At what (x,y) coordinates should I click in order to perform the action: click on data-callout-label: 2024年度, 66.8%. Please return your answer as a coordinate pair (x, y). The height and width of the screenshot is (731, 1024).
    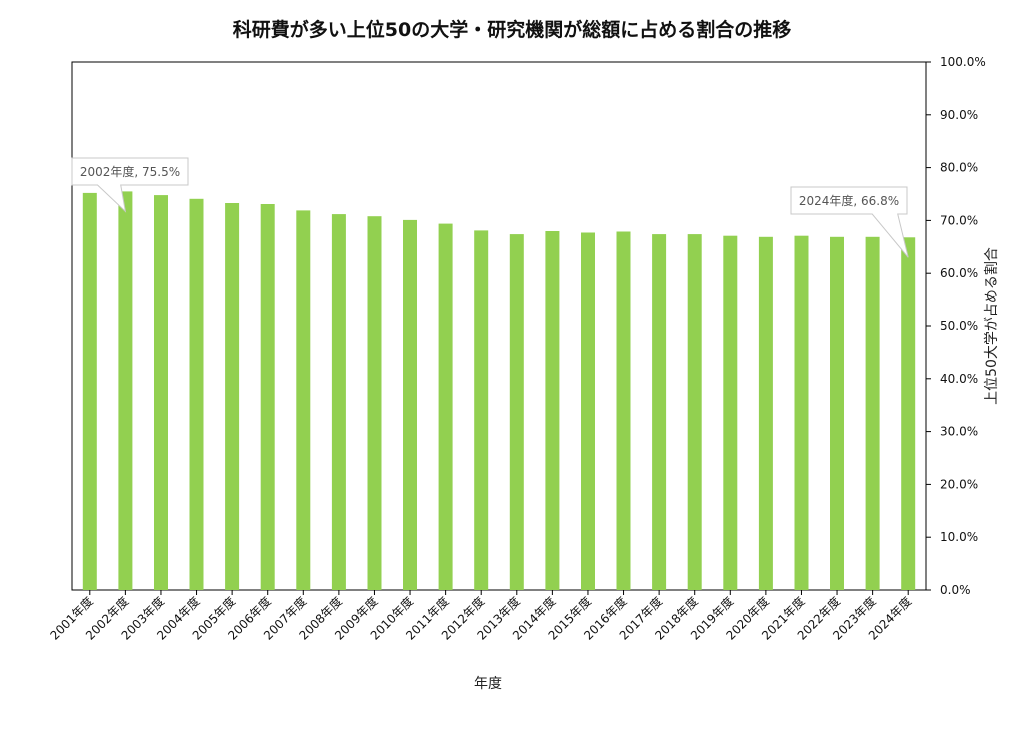
    Looking at the image, I should click on (849, 200).